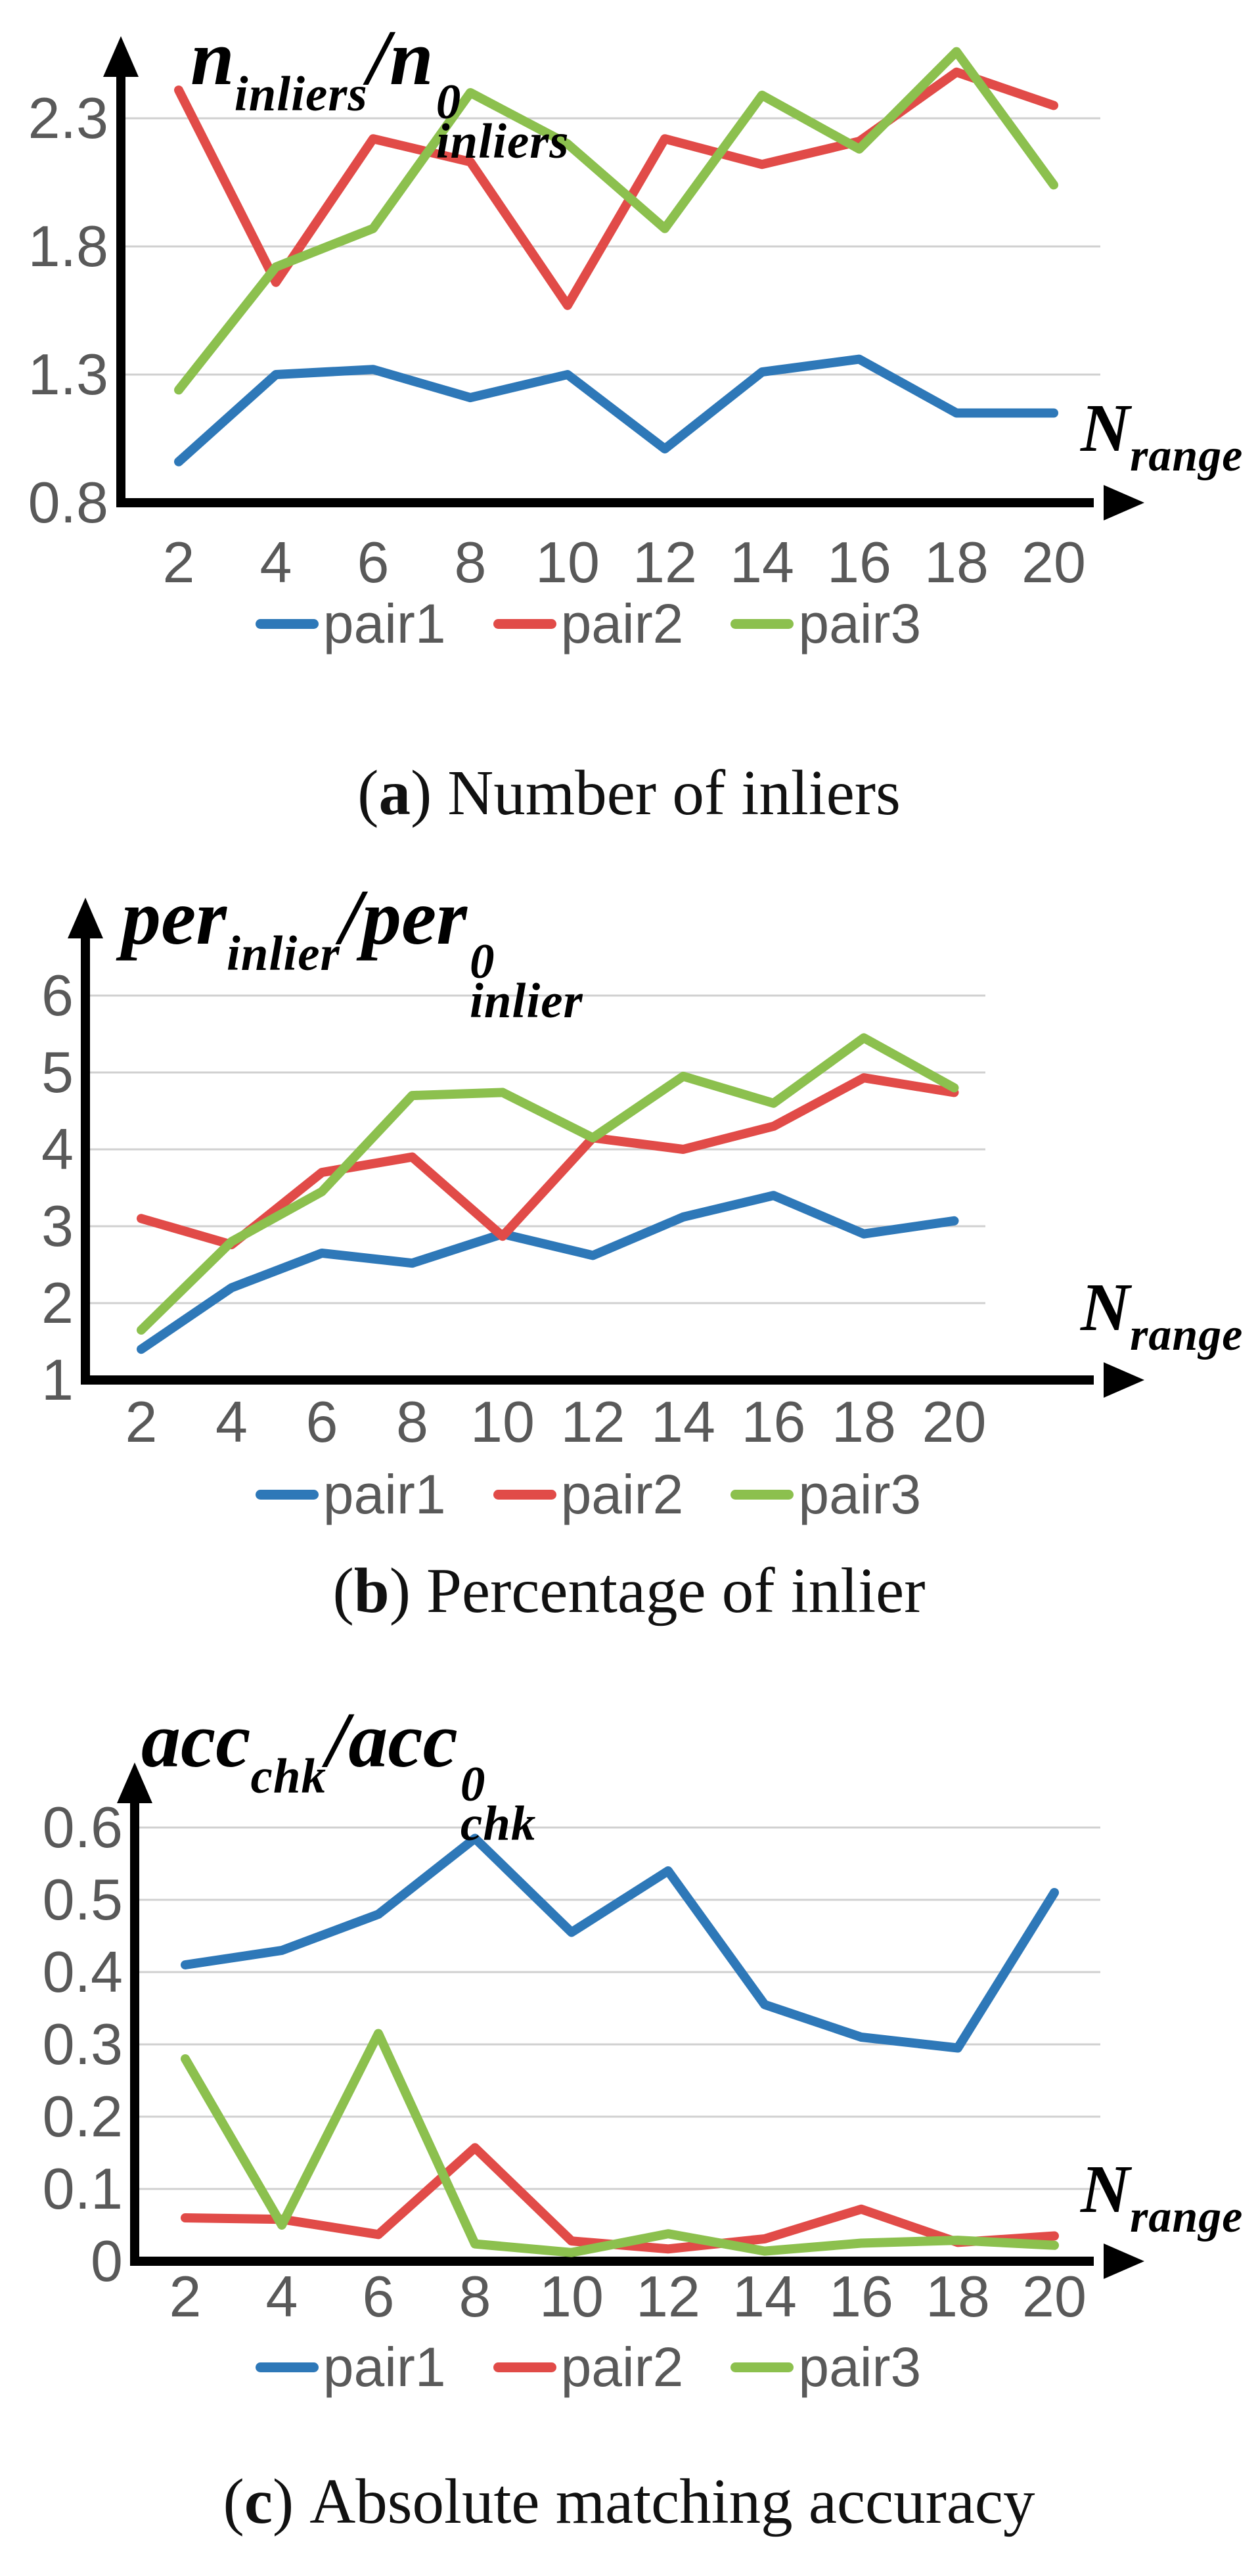 Image resolution: width=1258 pixels, height=2576 pixels. What do you see at coordinates (395, 793) in the screenshot?
I see `caption-letter: a` at bounding box center [395, 793].